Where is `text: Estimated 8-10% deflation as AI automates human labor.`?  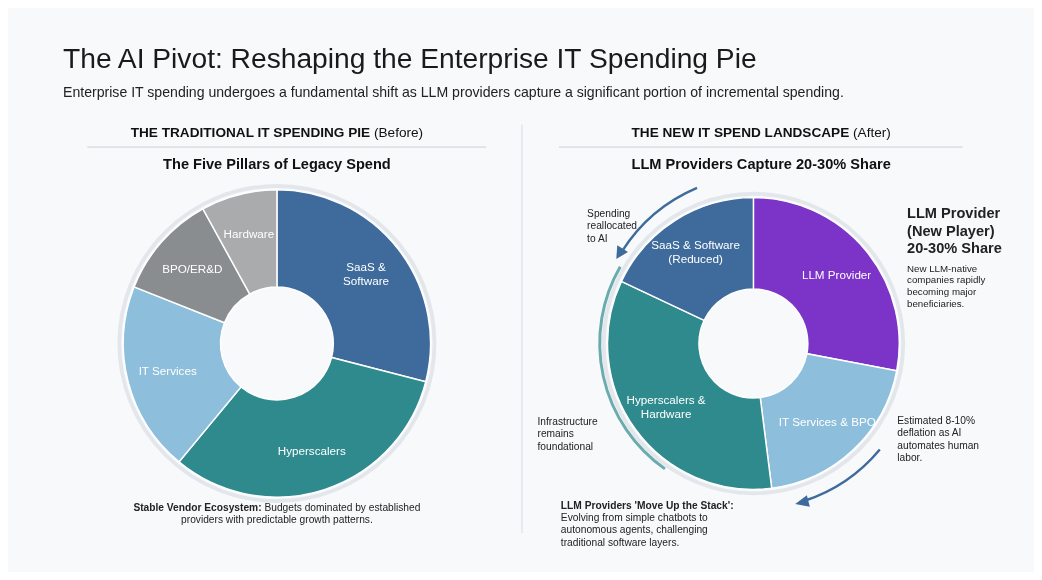
text: Estimated 8-10% deflation as AI automates human labor. is located at coordinates (938, 439).